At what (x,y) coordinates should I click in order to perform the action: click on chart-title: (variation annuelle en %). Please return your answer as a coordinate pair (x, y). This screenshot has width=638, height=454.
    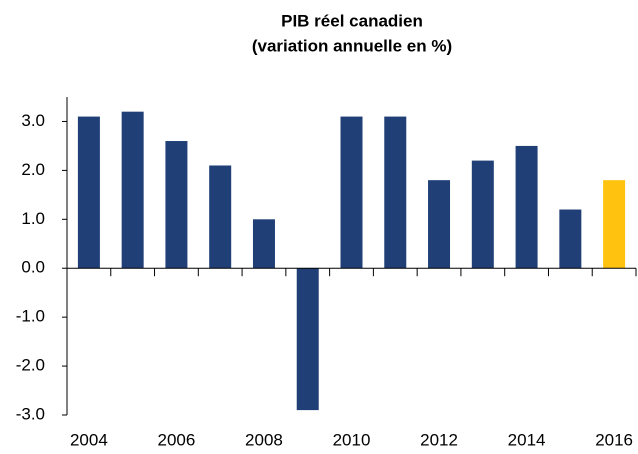
    Looking at the image, I should click on (352, 45).